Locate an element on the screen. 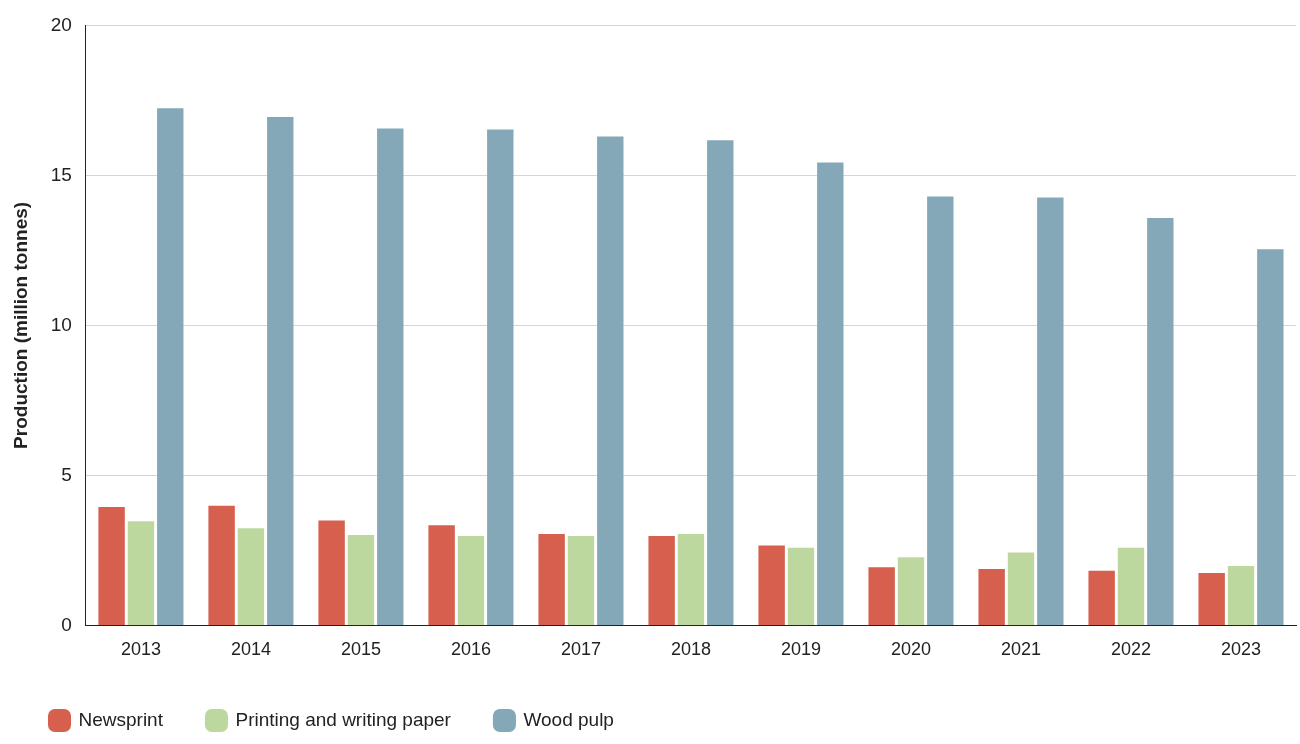 Image resolution: width=1300 pixels, height=744 pixels. x-tick-label: 2017 is located at coordinates (580, 649).